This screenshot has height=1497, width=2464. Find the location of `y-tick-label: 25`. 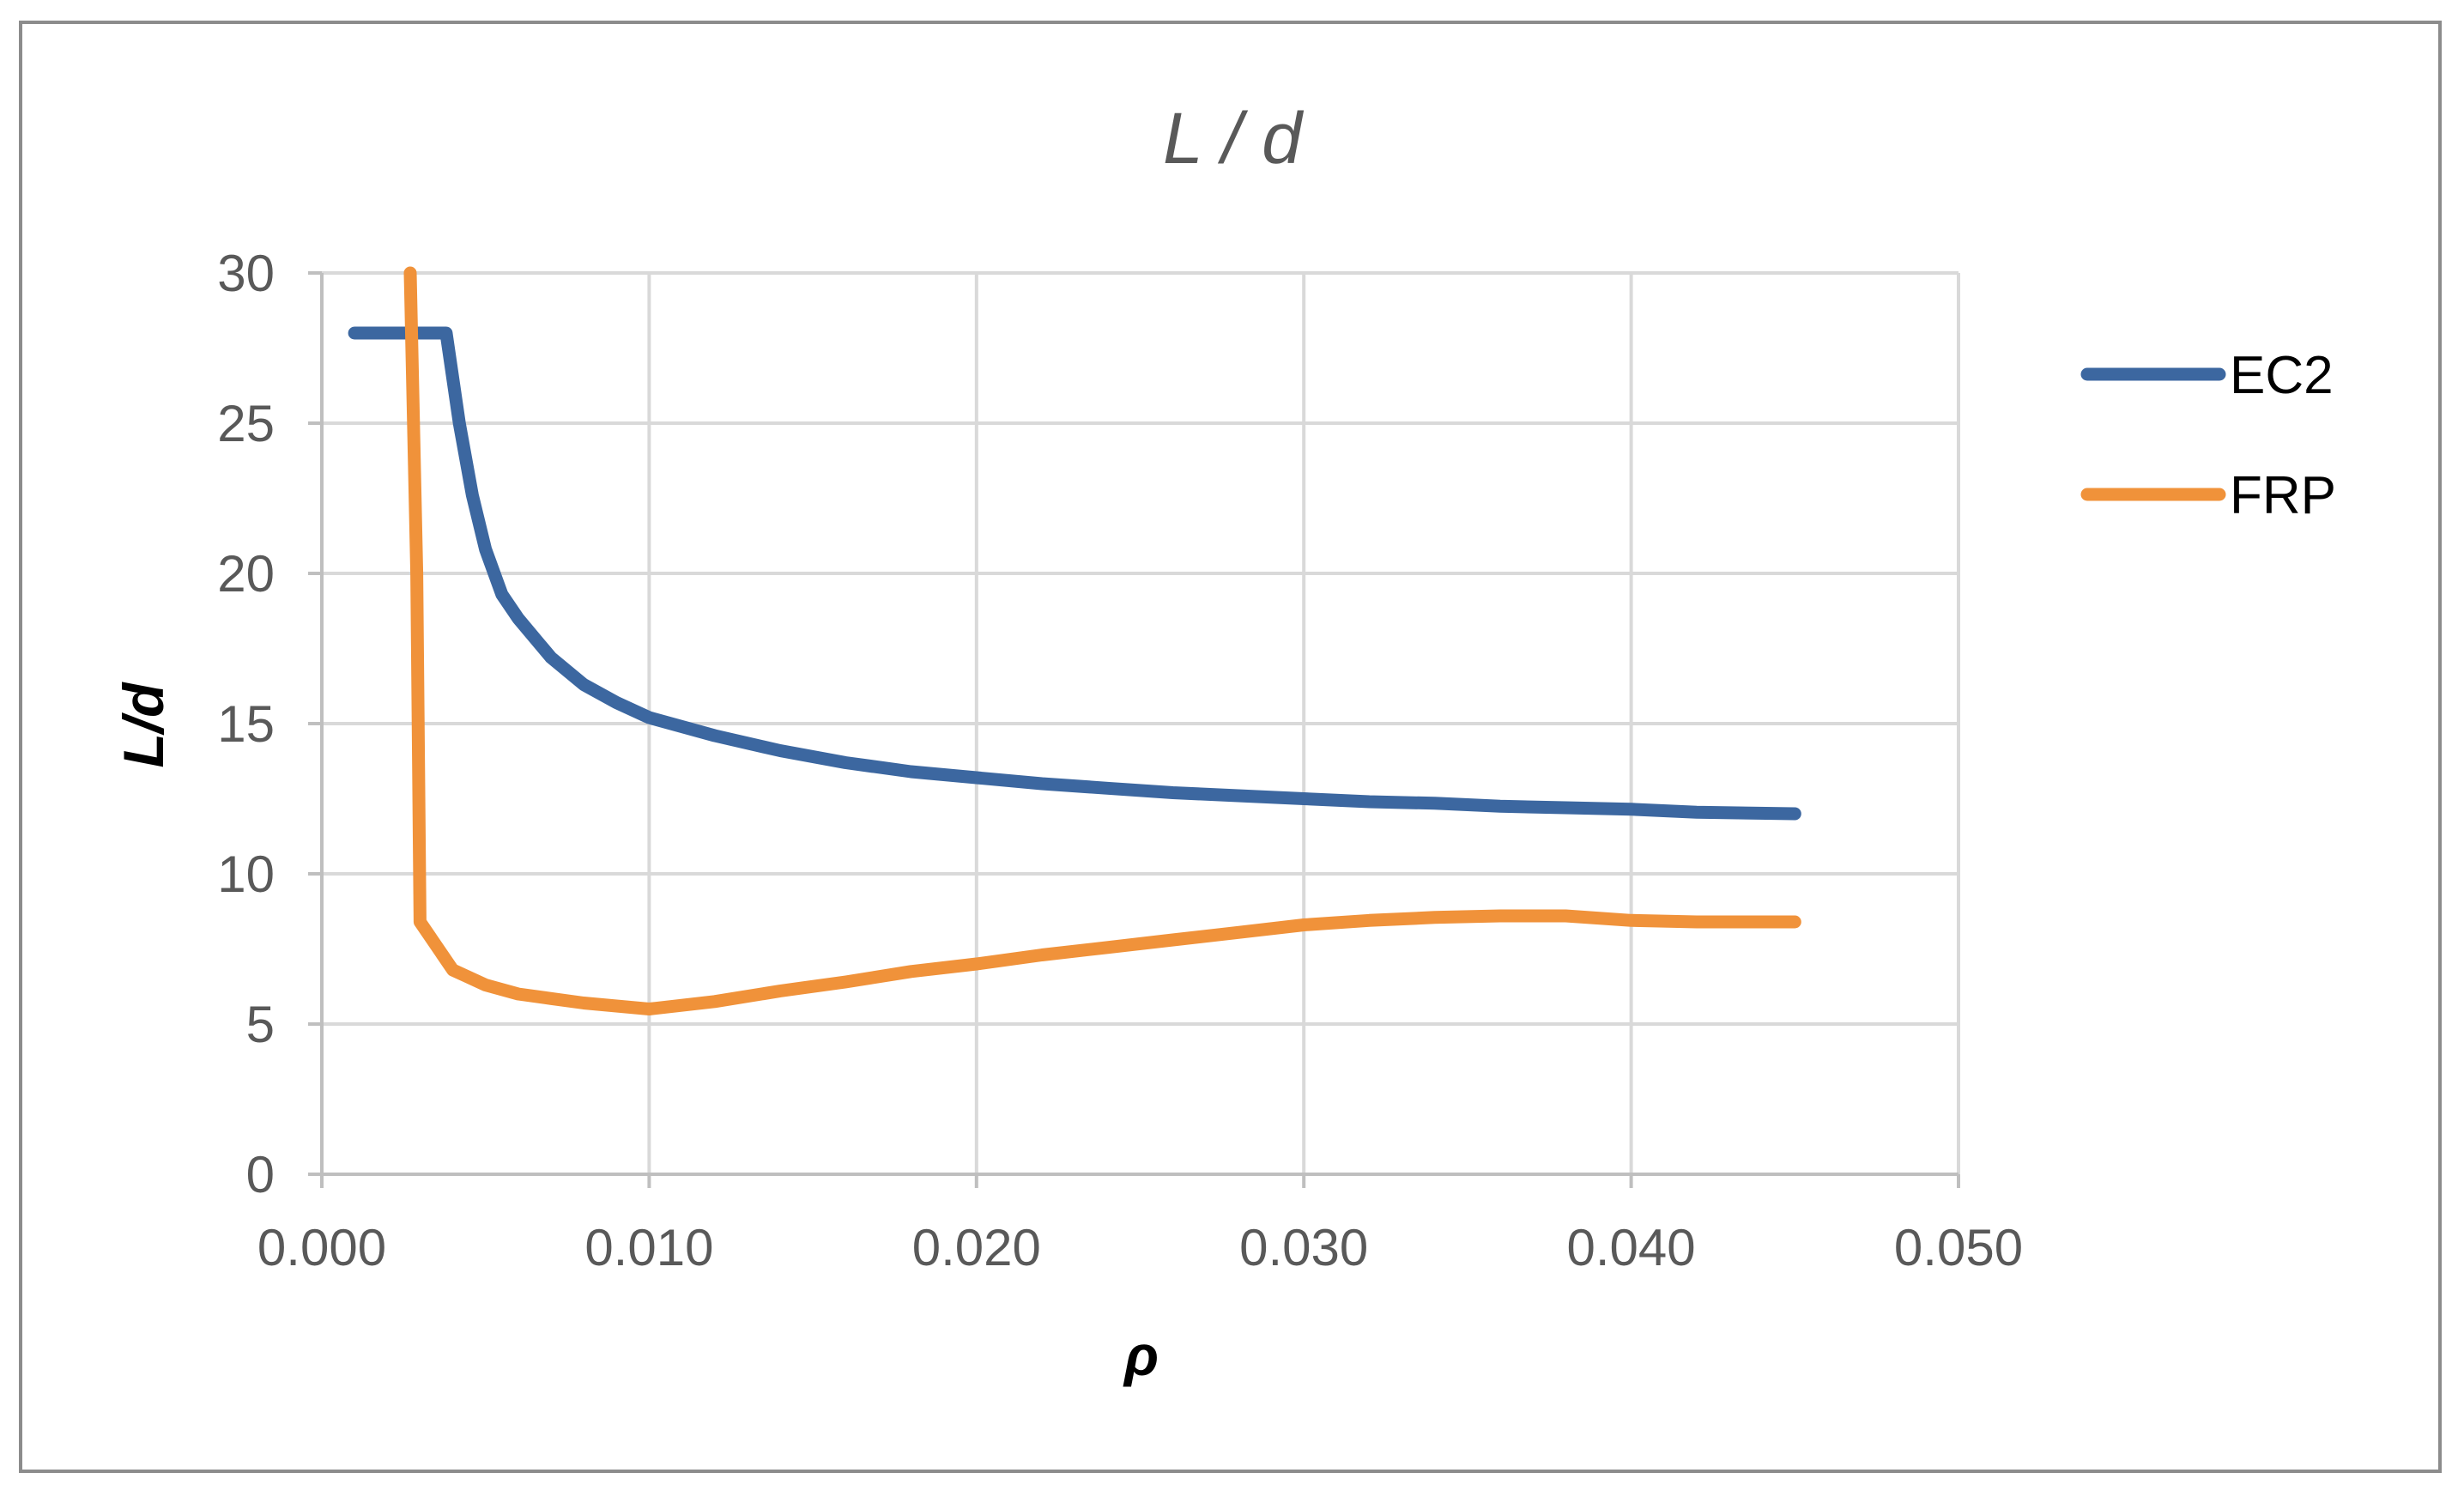

y-tick-label: 25 is located at coordinates (246, 423).